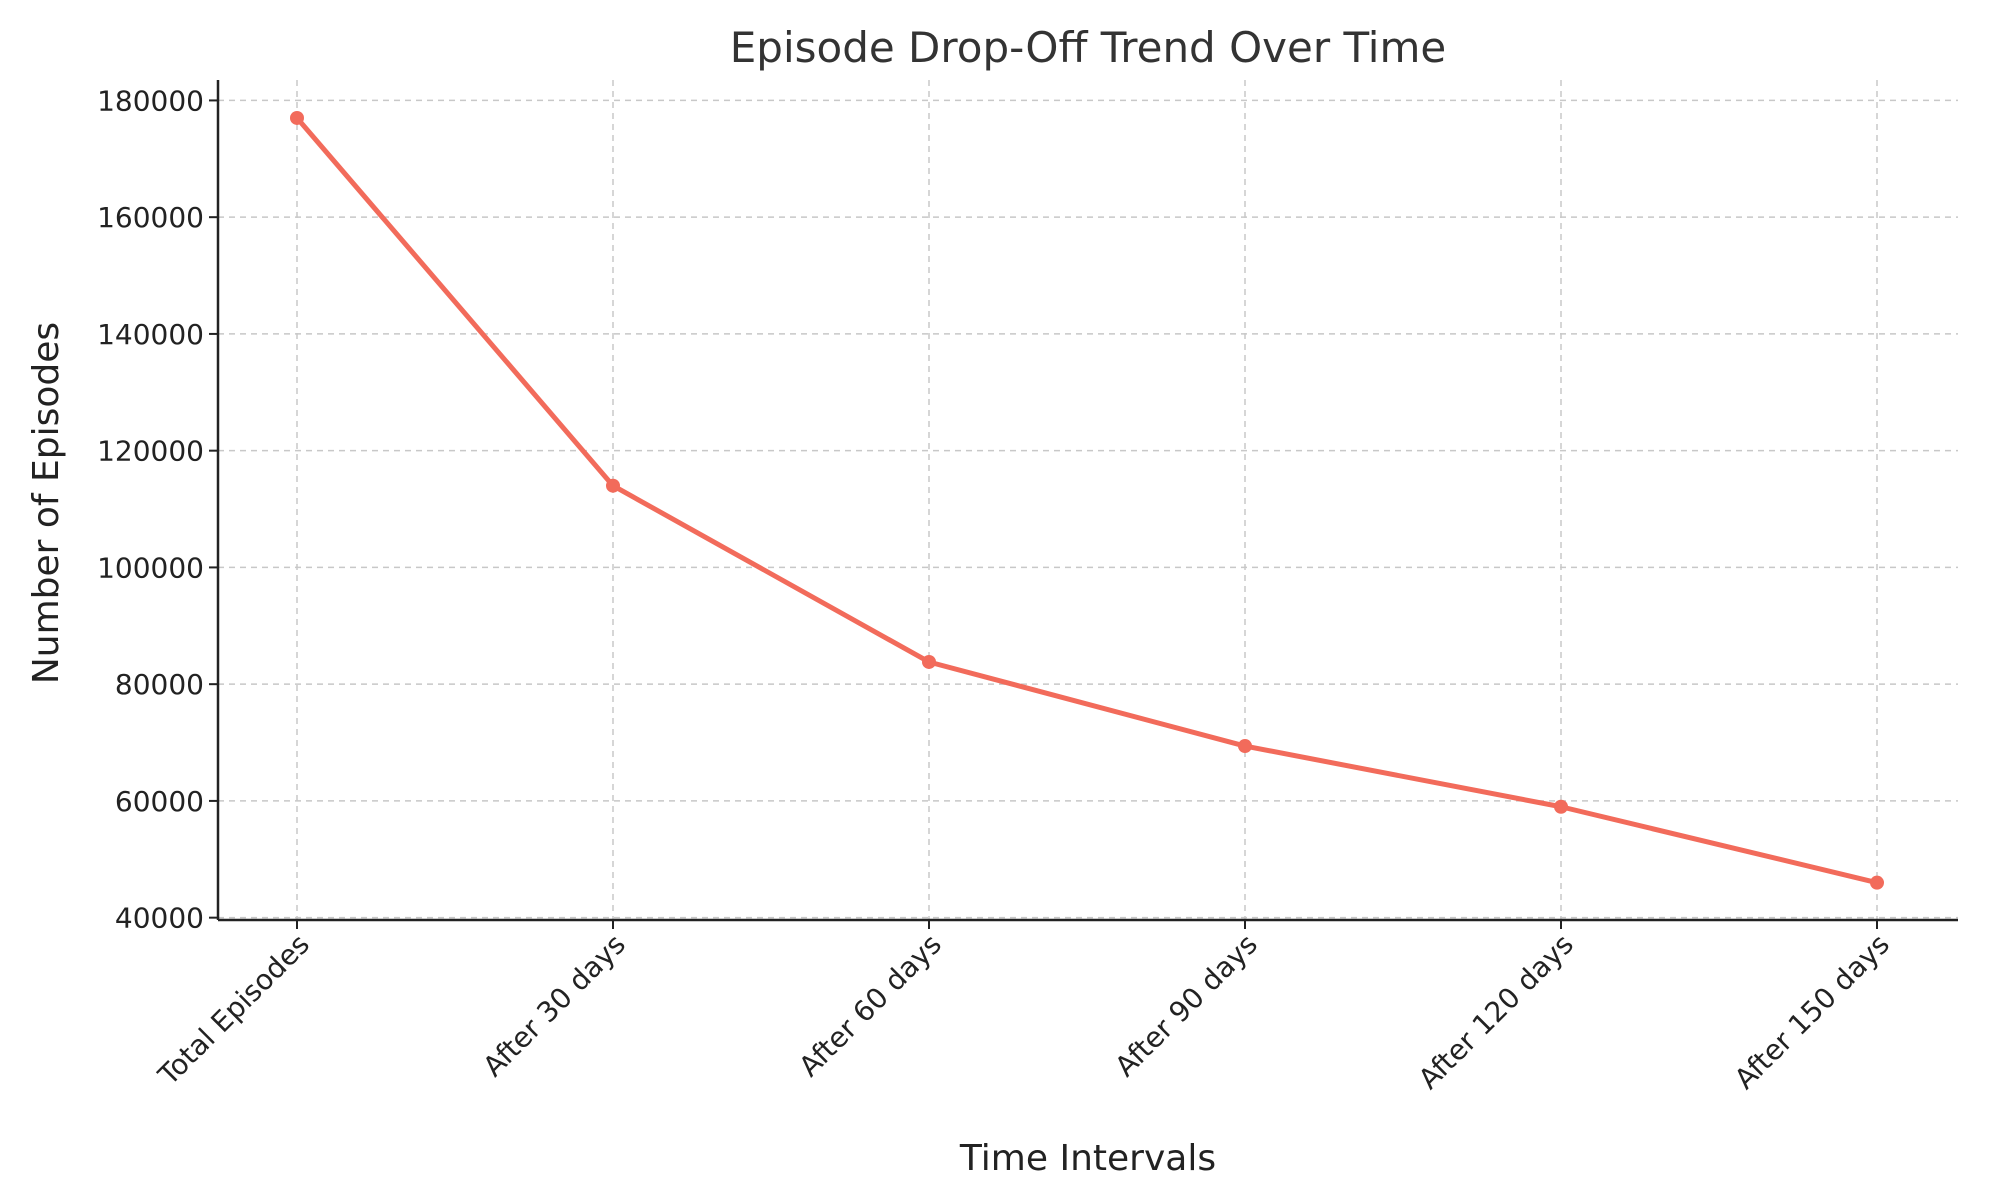 This screenshot has width=2000, height=1200. What do you see at coordinates (1496, 1012) in the screenshot?
I see `x-tick-label: After 120 days` at bounding box center [1496, 1012].